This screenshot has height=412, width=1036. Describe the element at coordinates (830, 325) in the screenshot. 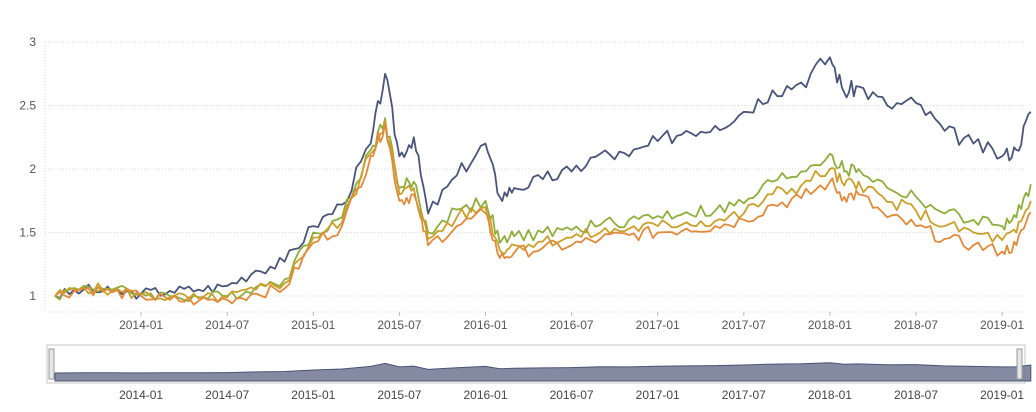

I see `x-tick-label: 2018-01` at that location.